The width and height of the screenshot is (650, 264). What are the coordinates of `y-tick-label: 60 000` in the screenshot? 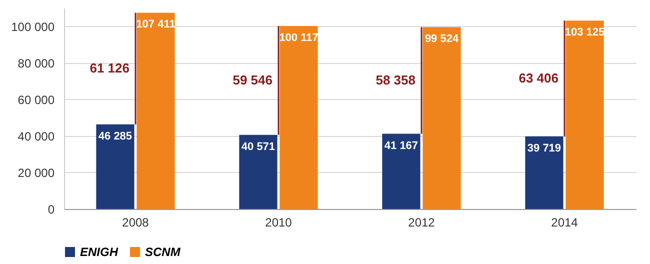 It's located at (36, 99).